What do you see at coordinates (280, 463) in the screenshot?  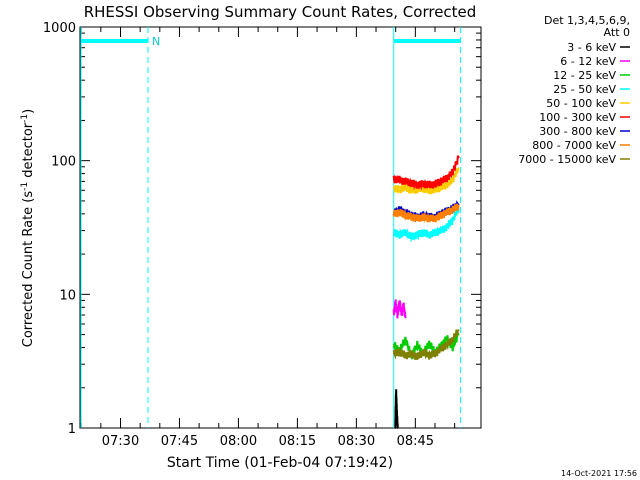 I see `x-axis-label: Start Time (01-Feb-04 07:19:42)` at bounding box center [280, 463].